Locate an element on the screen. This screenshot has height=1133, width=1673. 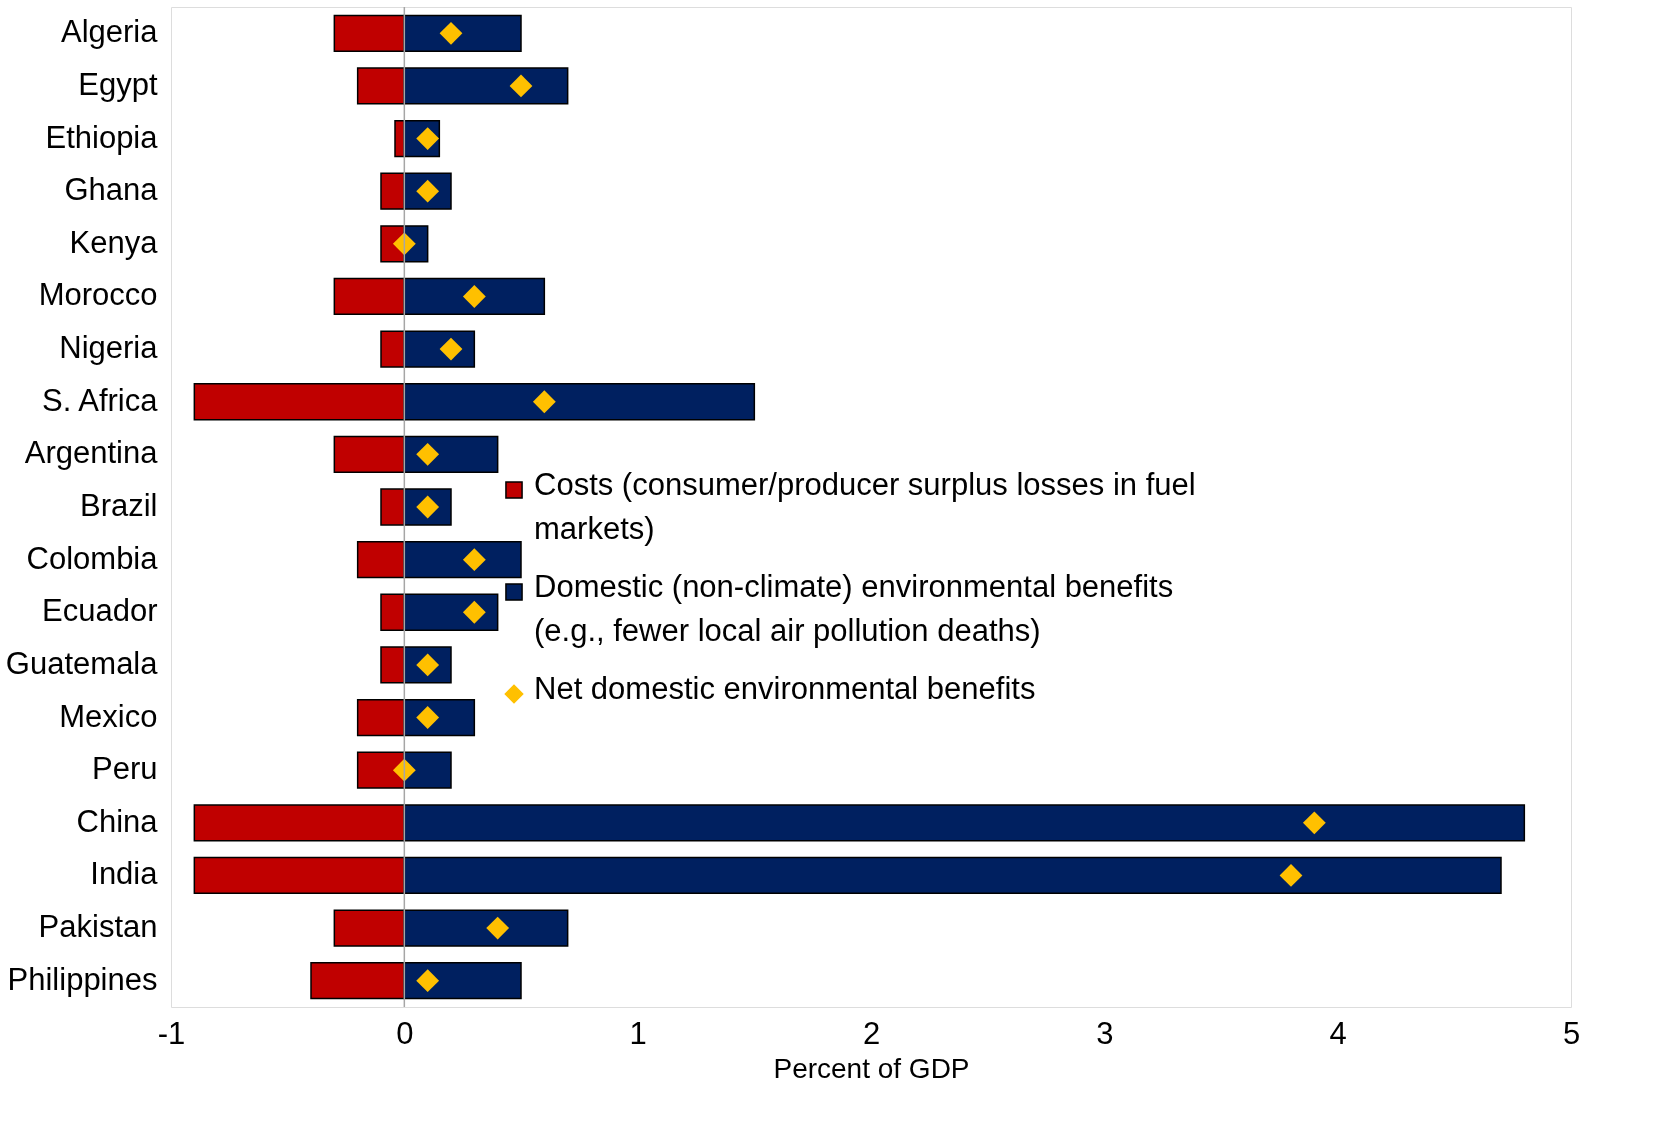
y-tick-label: Algeria is located at coordinates (110, 32).